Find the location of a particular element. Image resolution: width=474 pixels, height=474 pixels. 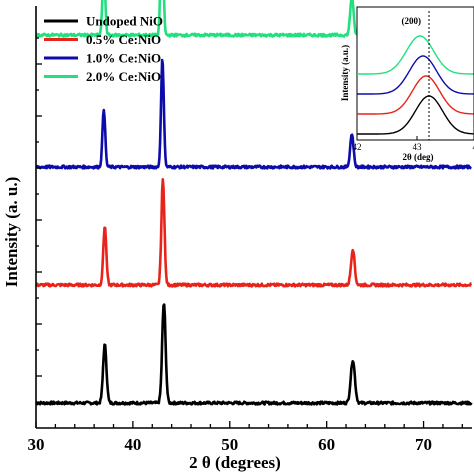

y-axis-label: Intensity (a. u.) is located at coordinates (11, 232).